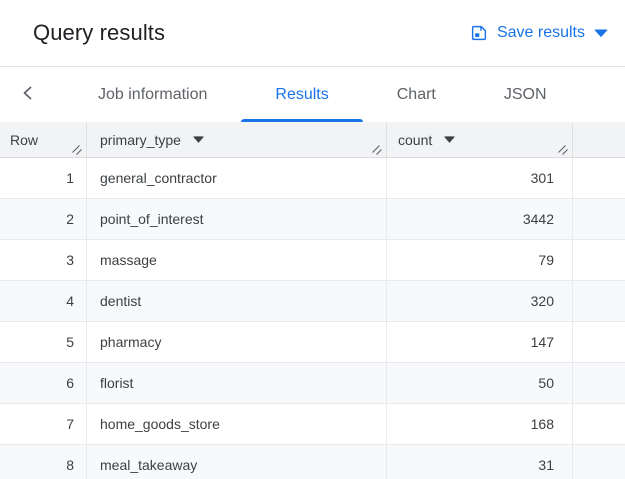 This screenshot has height=479, width=625. Describe the element at coordinates (601, 33) in the screenshot. I see `dropdown-caret-icon` at that location.